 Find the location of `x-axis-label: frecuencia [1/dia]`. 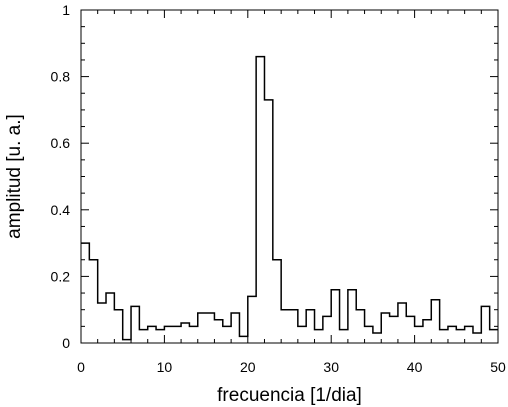

x-axis-label: frecuencia [1/dia] is located at coordinates (289, 395).